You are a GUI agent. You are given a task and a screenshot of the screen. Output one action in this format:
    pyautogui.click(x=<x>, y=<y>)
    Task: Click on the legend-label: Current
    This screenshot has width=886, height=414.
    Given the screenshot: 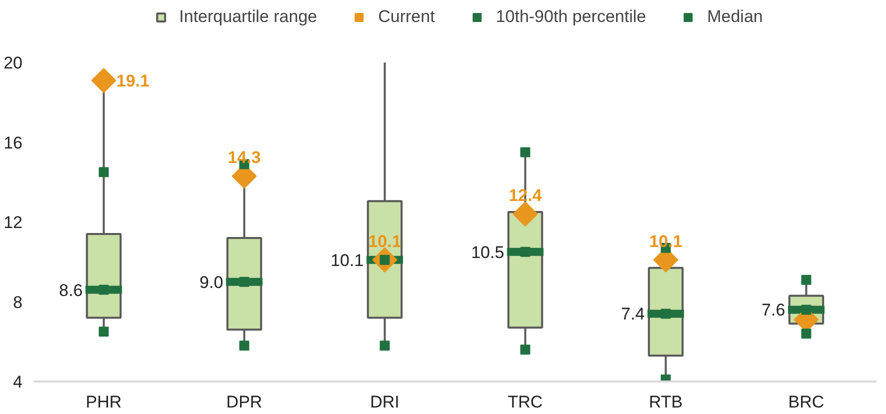 What is the action you would take?
    pyautogui.click(x=406, y=17)
    